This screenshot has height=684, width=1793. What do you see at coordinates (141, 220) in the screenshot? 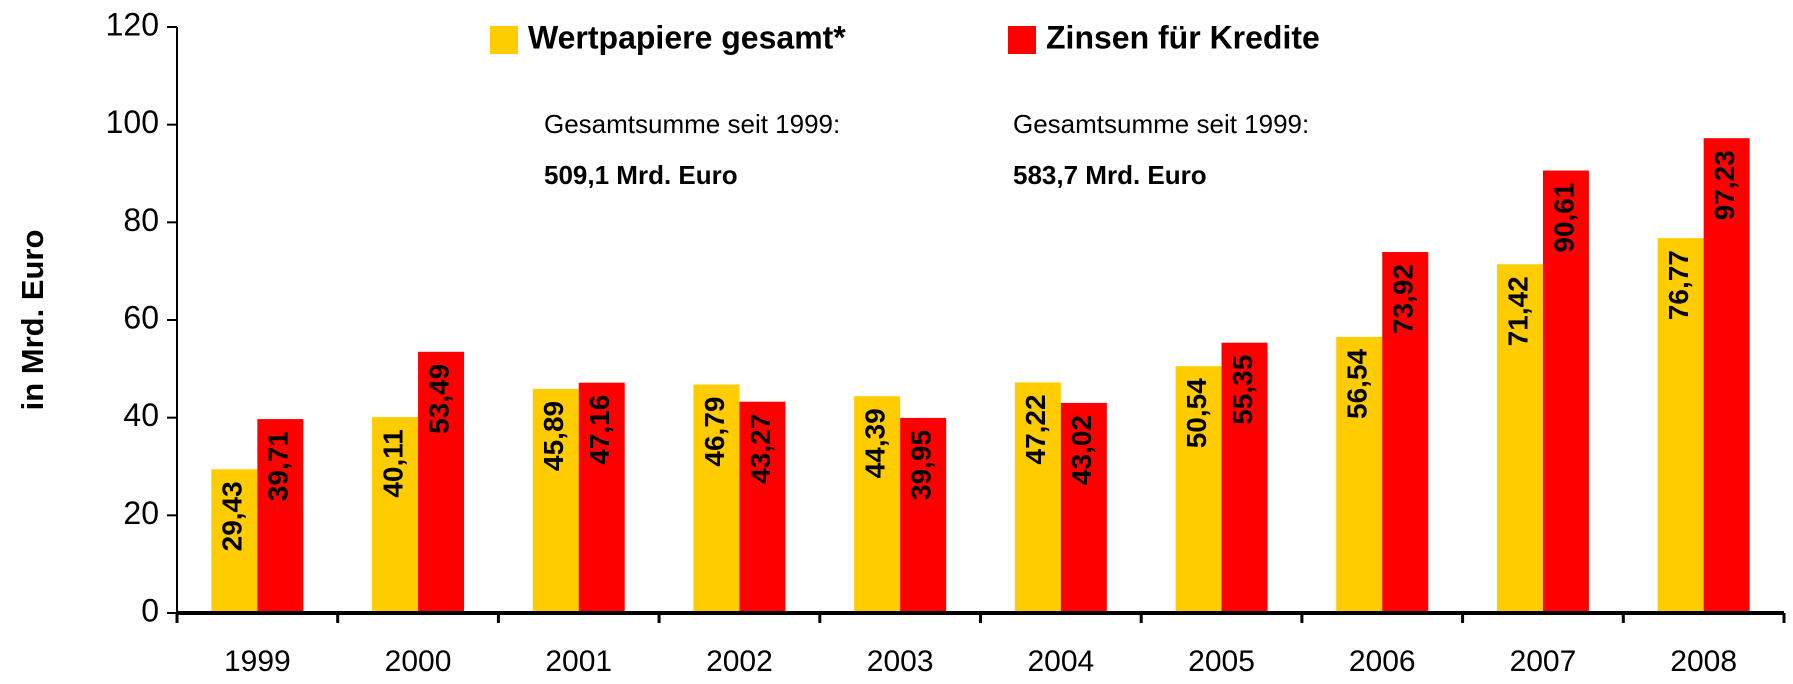
I see `y-tick-label: 80` at bounding box center [141, 220].